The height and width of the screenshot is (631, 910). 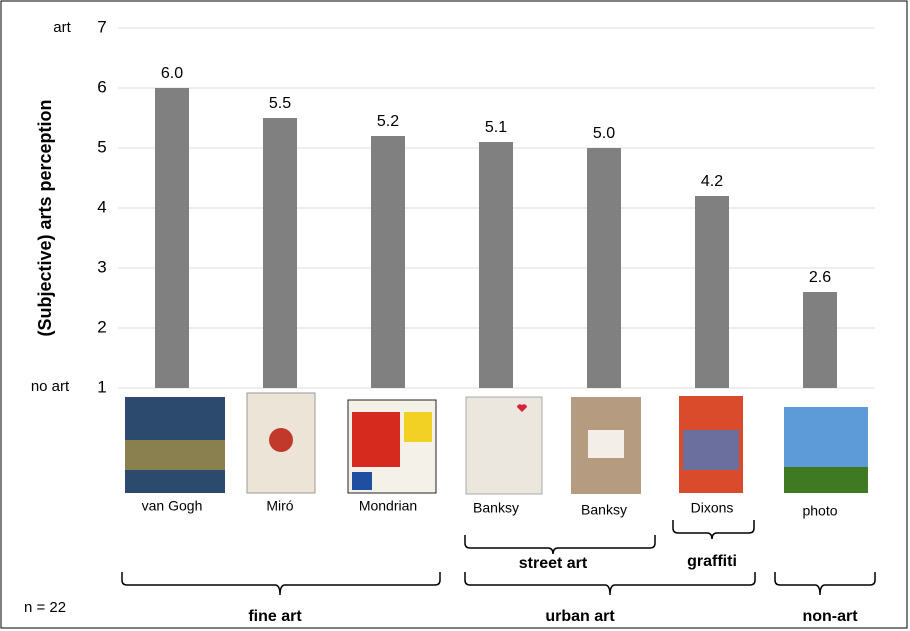 What do you see at coordinates (712, 561) in the screenshot?
I see `group-label: graffiti` at bounding box center [712, 561].